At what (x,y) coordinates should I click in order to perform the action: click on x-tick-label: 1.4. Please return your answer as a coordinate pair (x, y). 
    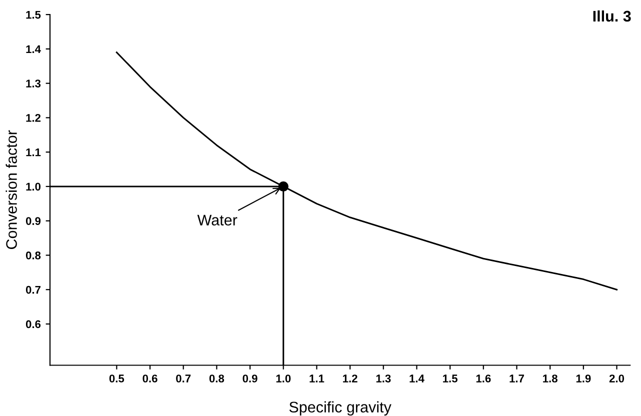
    Looking at the image, I should click on (417, 378).